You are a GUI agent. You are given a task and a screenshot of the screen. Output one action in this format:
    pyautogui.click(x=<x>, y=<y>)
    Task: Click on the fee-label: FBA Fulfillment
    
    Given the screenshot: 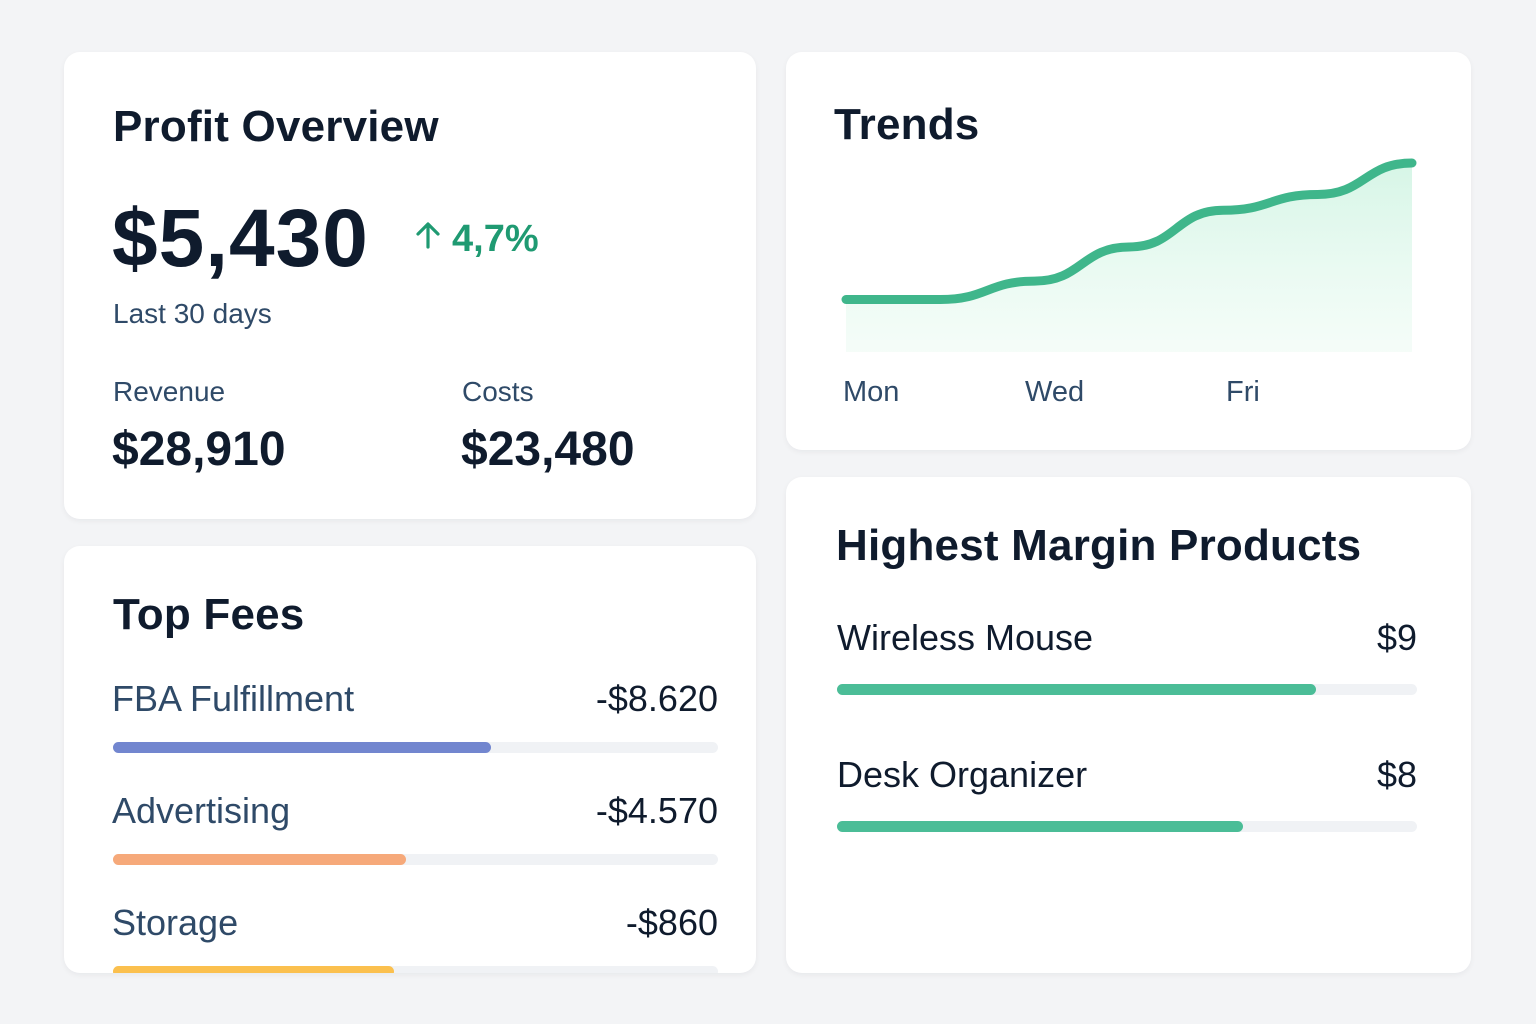 What is the action you would take?
    pyautogui.click(x=233, y=698)
    